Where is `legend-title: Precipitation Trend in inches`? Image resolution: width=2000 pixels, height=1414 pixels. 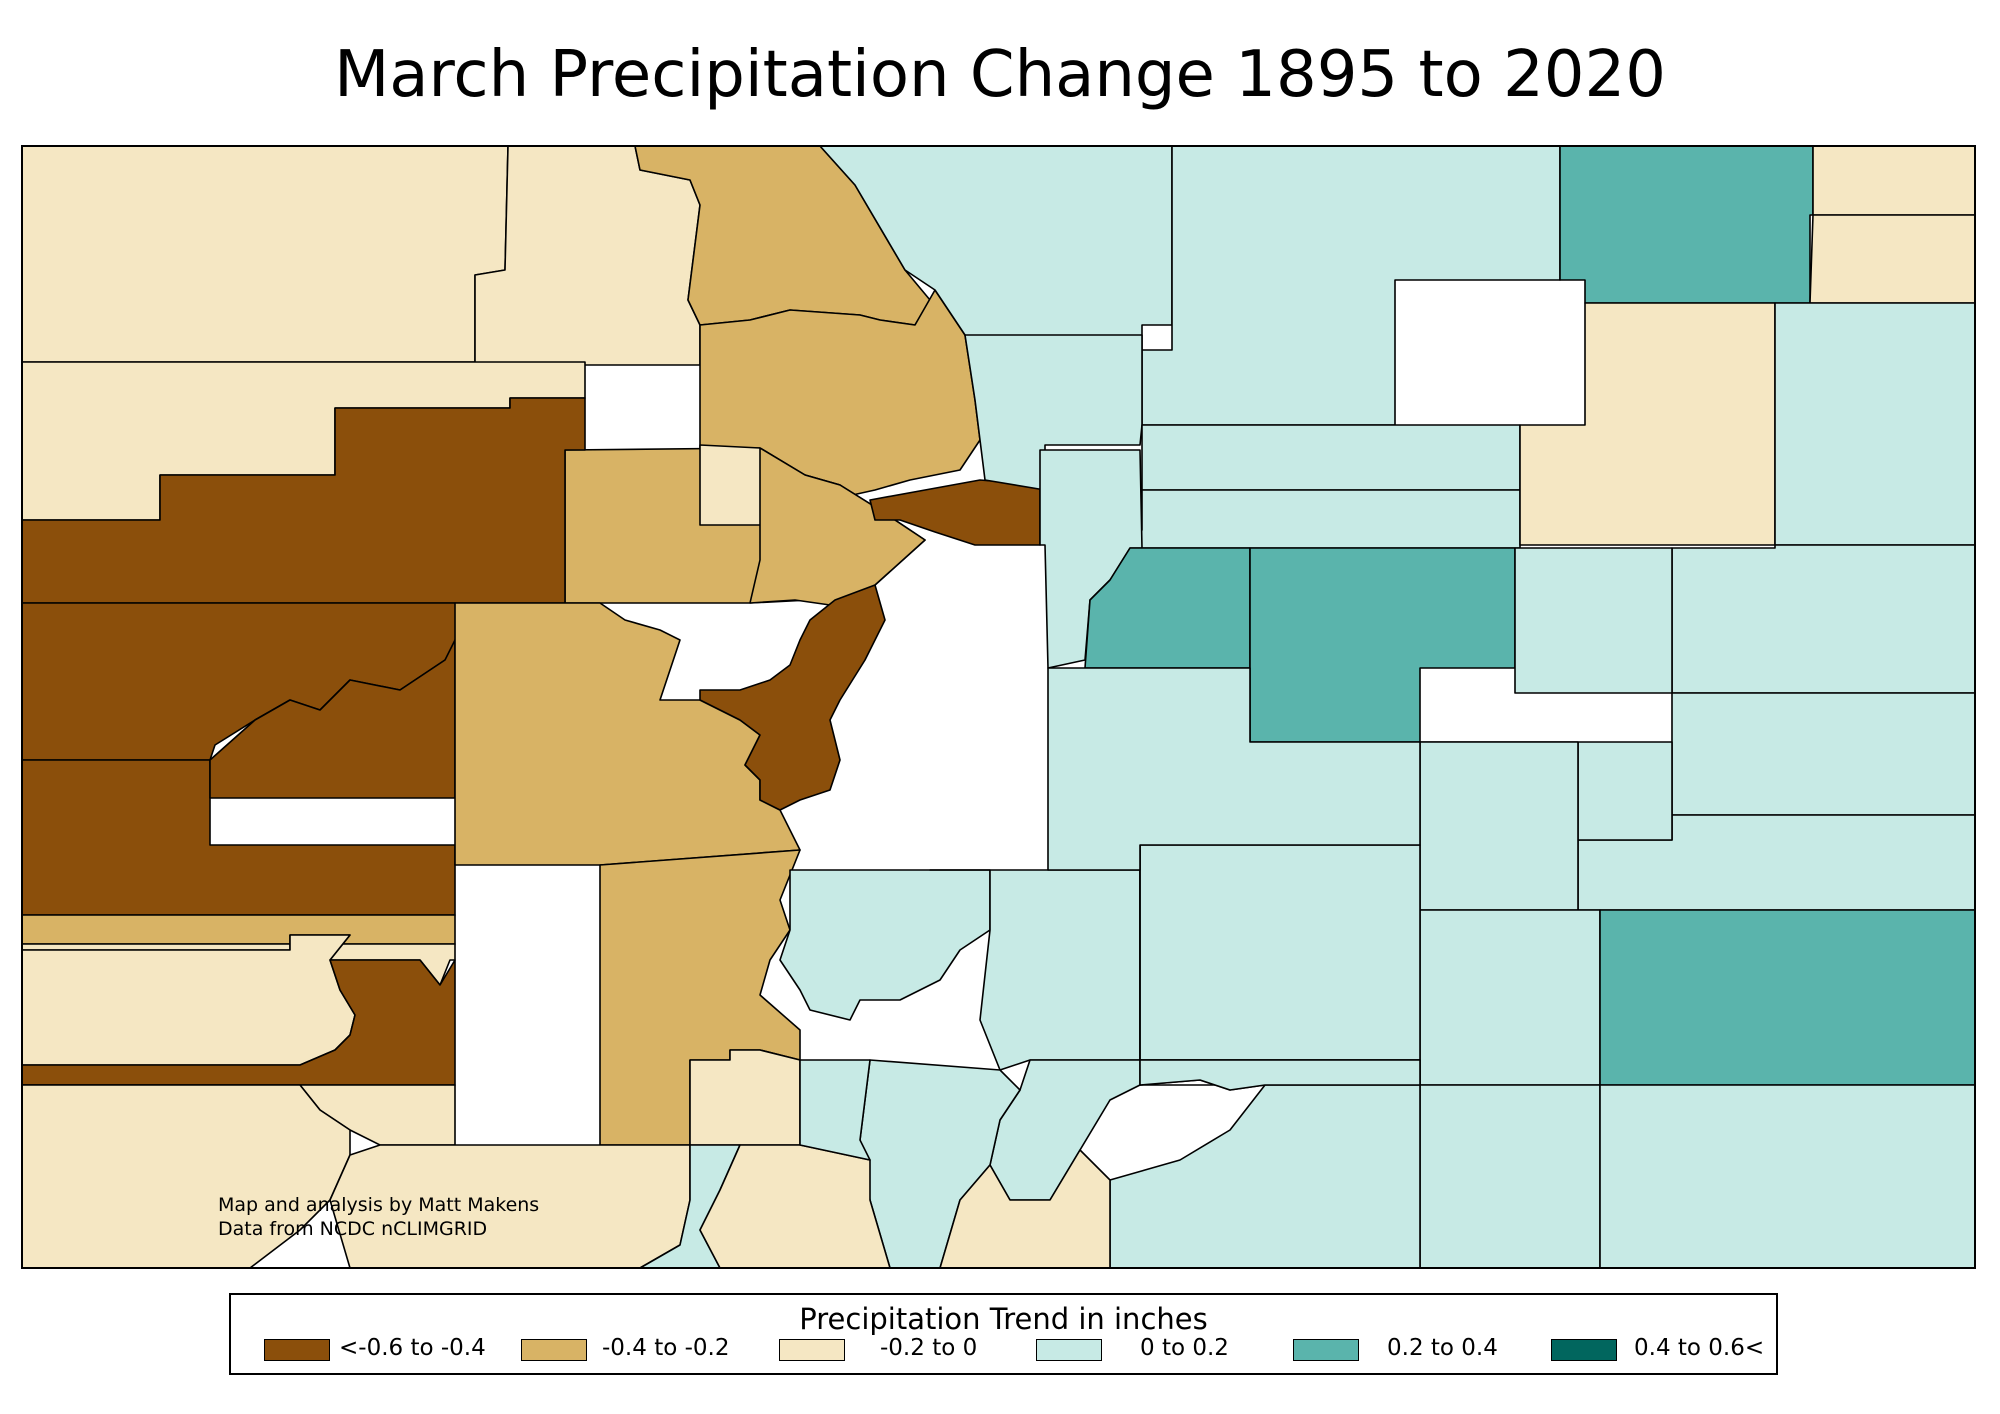 legend-title: Precipitation Trend in inches is located at coordinates (1003, 1319).